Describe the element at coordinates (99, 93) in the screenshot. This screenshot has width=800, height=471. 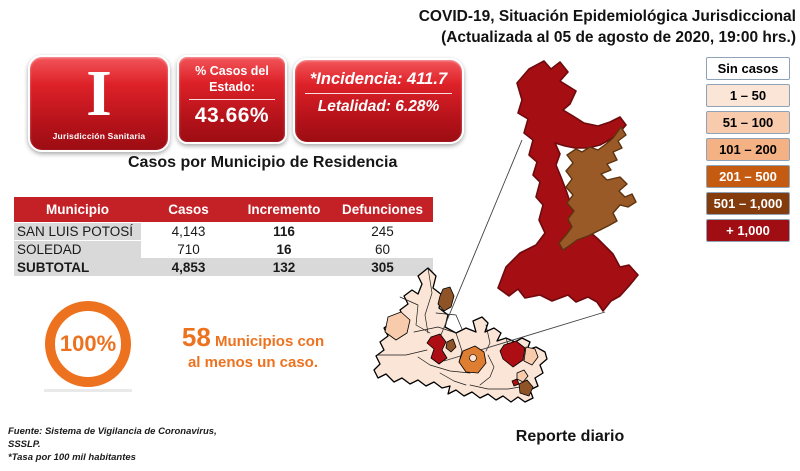
I see `jurisdiction-roman-numeral: I` at that location.